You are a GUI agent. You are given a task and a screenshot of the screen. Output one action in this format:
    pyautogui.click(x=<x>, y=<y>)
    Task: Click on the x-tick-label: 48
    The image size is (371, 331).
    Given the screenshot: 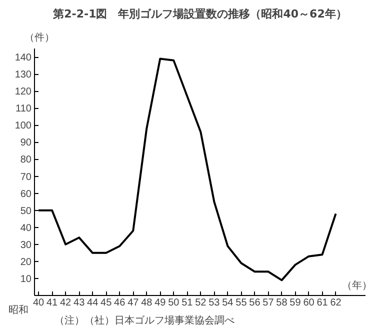 What is the action you would take?
    pyautogui.click(x=147, y=303)
    